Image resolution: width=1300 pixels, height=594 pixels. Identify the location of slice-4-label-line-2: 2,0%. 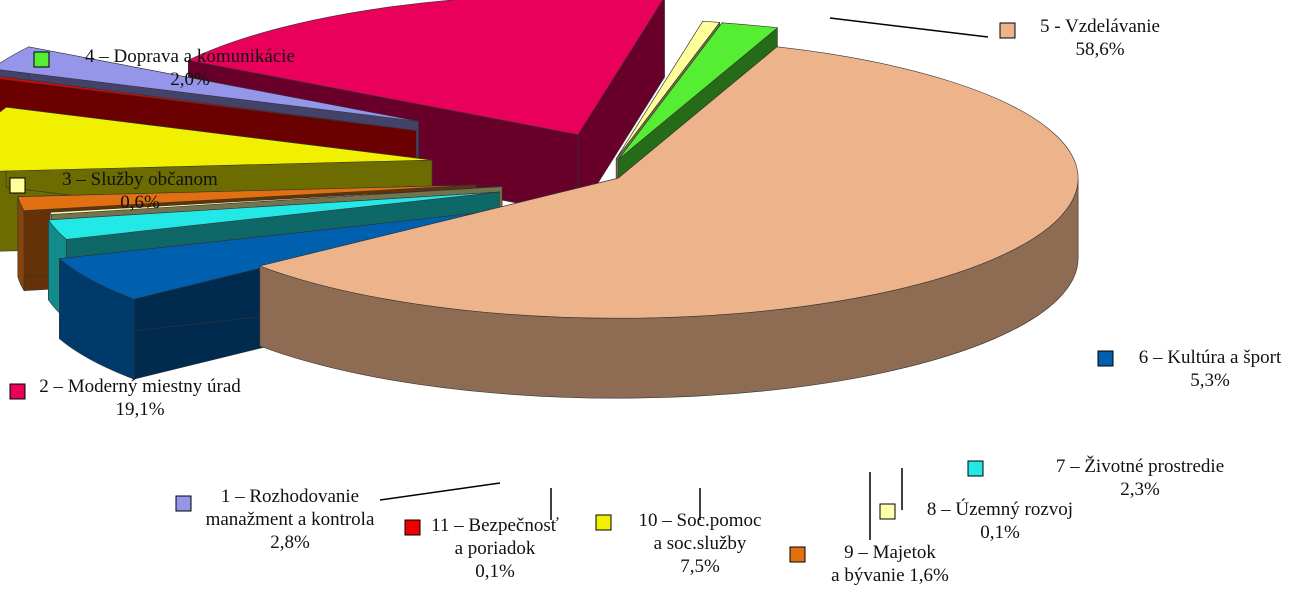
(190, 79).